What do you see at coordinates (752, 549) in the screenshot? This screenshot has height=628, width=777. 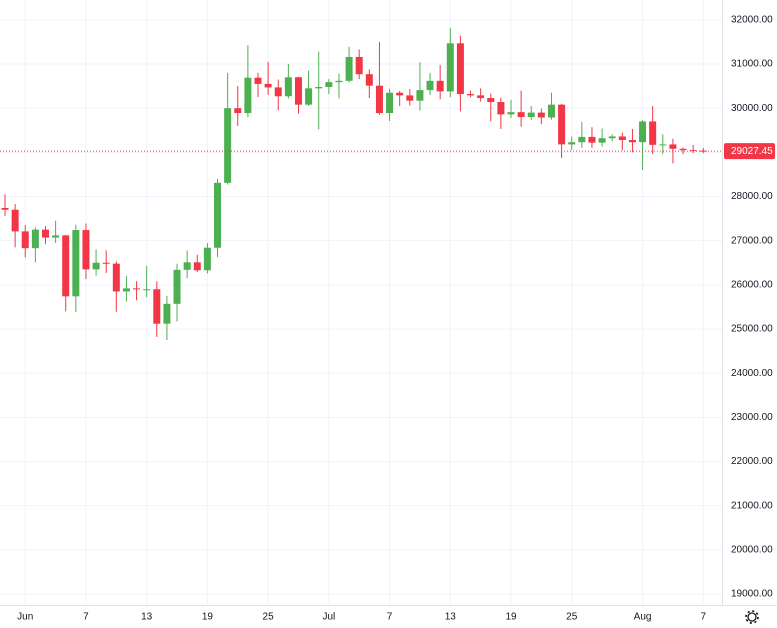 I see `y-tick-label: 20000.00` at bounding box center [752, 549].